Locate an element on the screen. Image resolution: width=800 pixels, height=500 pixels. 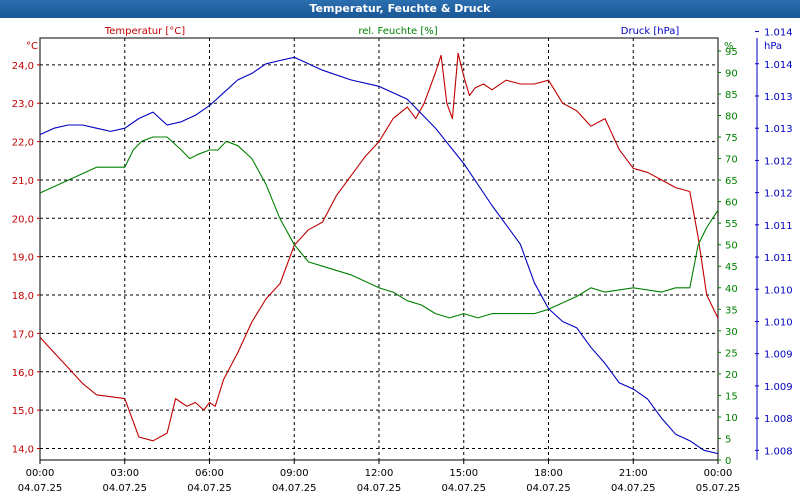
humidity-tick-label: 5 is located at coordinates (728, 439).